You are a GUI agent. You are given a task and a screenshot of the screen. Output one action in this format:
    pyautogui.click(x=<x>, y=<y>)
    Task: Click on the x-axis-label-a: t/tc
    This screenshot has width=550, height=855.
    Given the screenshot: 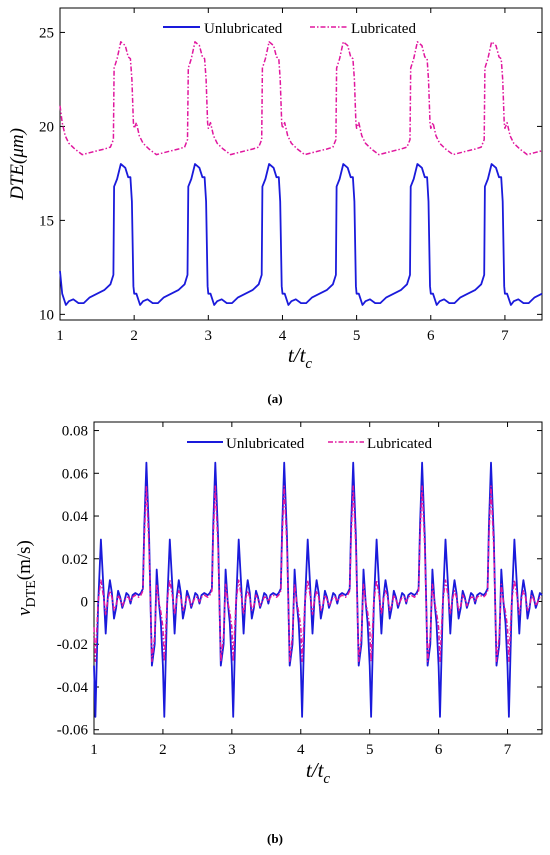 What is the action you would take?
    pyautogui.click(x=300, y=357)
    